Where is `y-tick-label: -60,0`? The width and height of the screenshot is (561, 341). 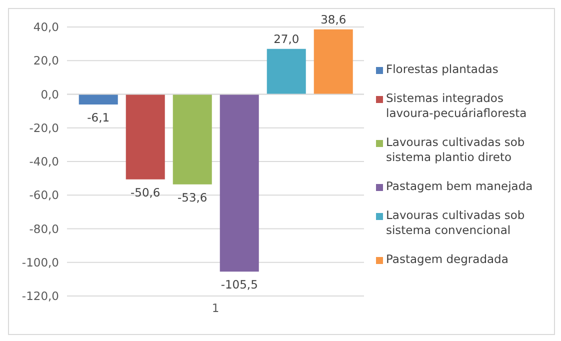 y-tick-label: -60,0 is located at coordinates (44, 195).